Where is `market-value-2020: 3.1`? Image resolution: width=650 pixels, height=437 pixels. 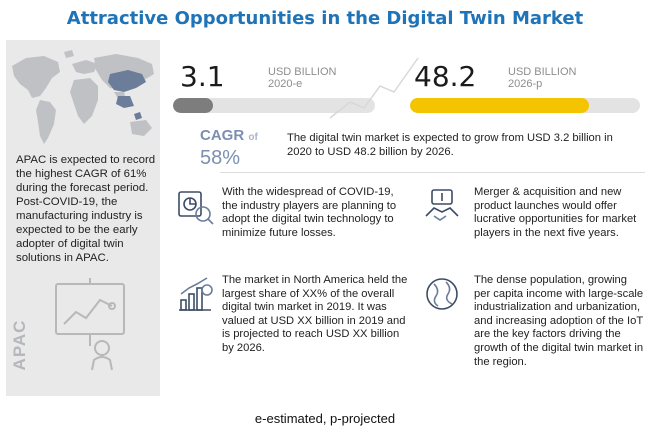 market-value-2020: 3.1 is located at coordinates (202, 76).